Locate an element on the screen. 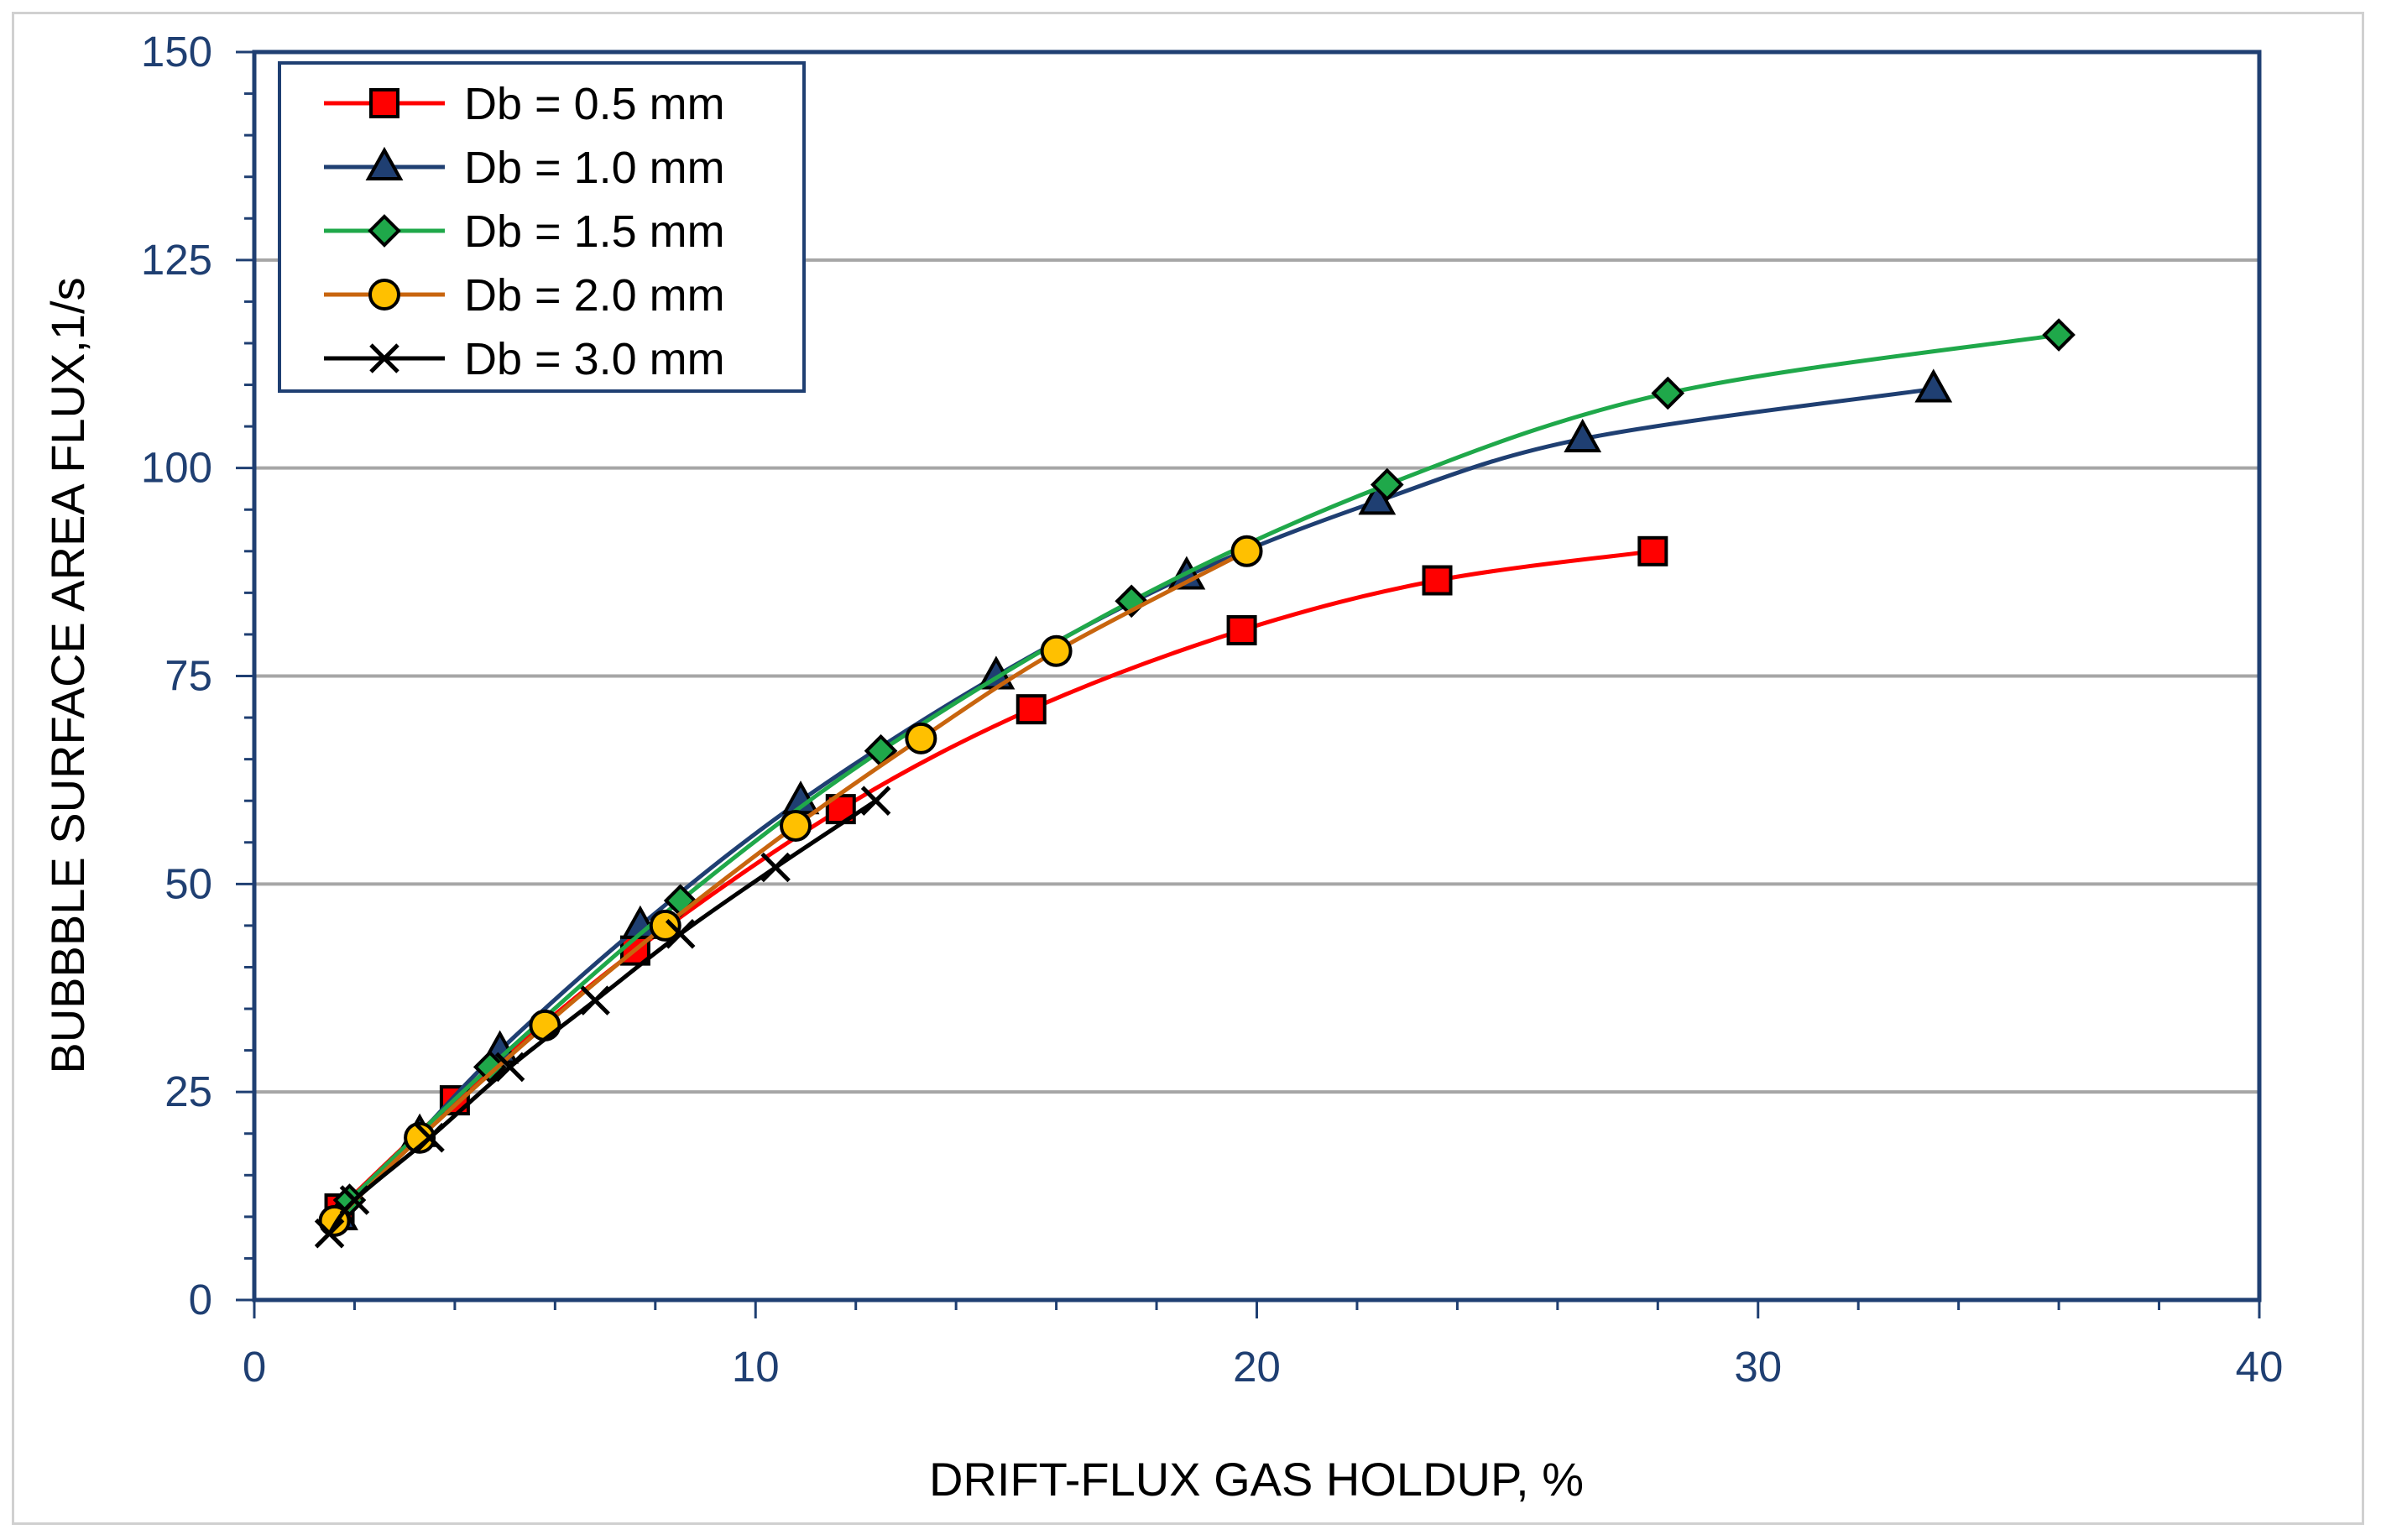 The image size is (2381, 1540). legend-box is located at coordinates (542, 227).